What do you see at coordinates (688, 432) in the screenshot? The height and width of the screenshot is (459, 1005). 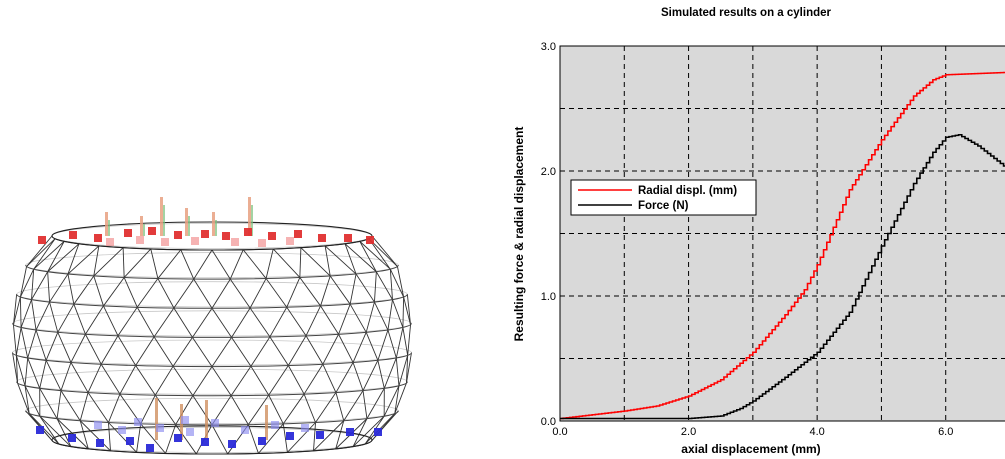 I see `x-tick-label: 2.0` at bounding box center [688, 432].